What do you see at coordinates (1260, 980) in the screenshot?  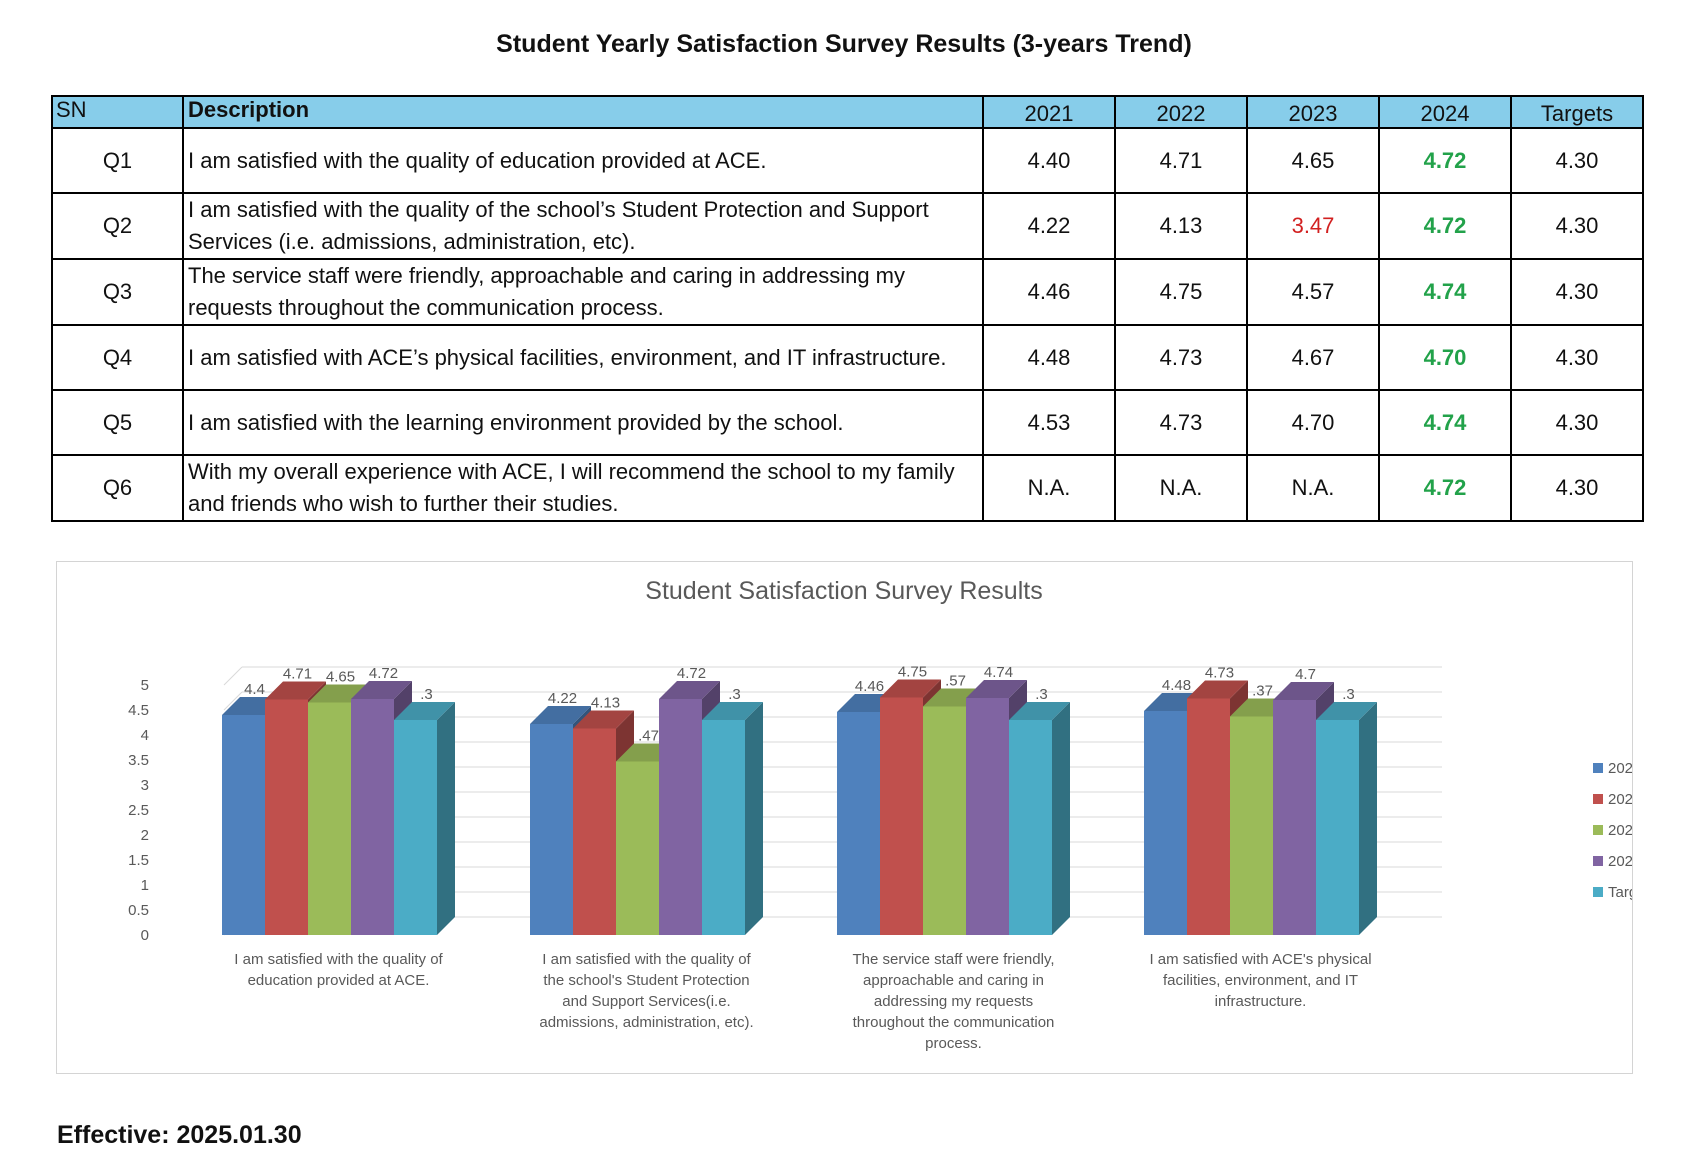 I see `category-label: facilities, environment, and IT` at bounding box center [1260, 980].